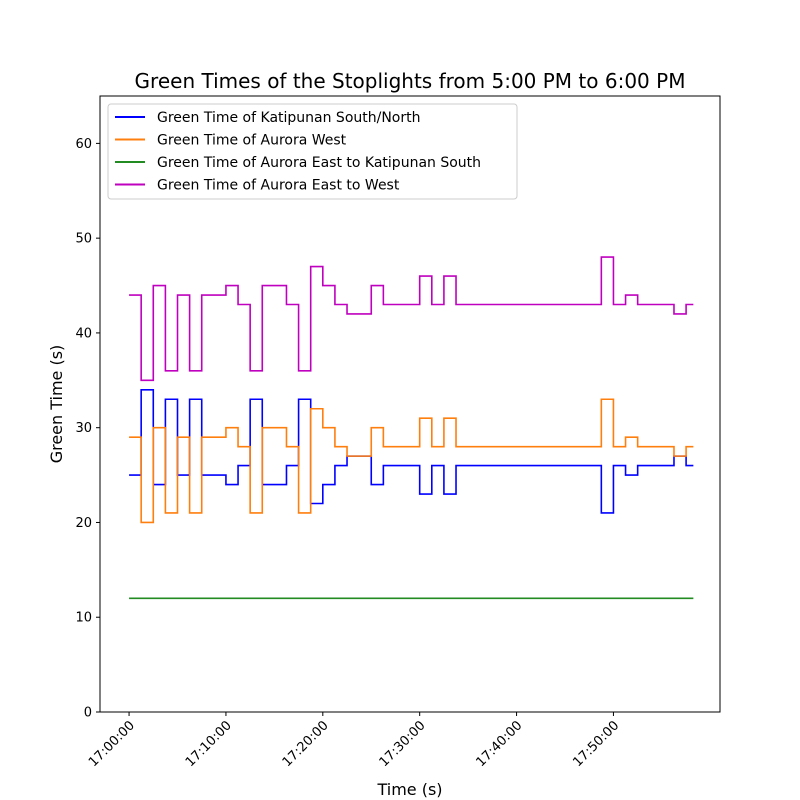  What do you see at coordinates (83, 333) in the screenshot?
I see `y-tick-label: 40` at bounding box center [83, 333].